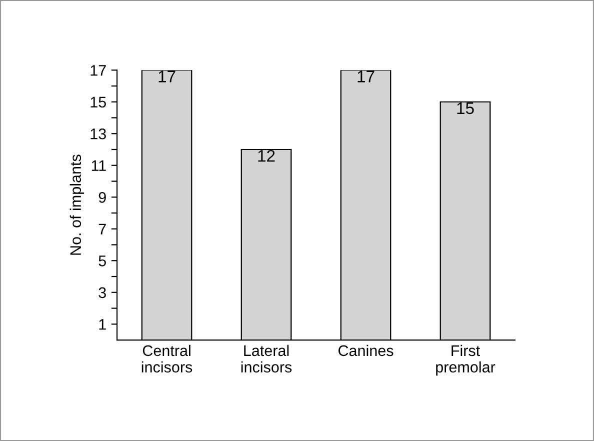 This screenshot has width=594, height=441. I want to click on x-tick-label: Canines, so click(366, 350).